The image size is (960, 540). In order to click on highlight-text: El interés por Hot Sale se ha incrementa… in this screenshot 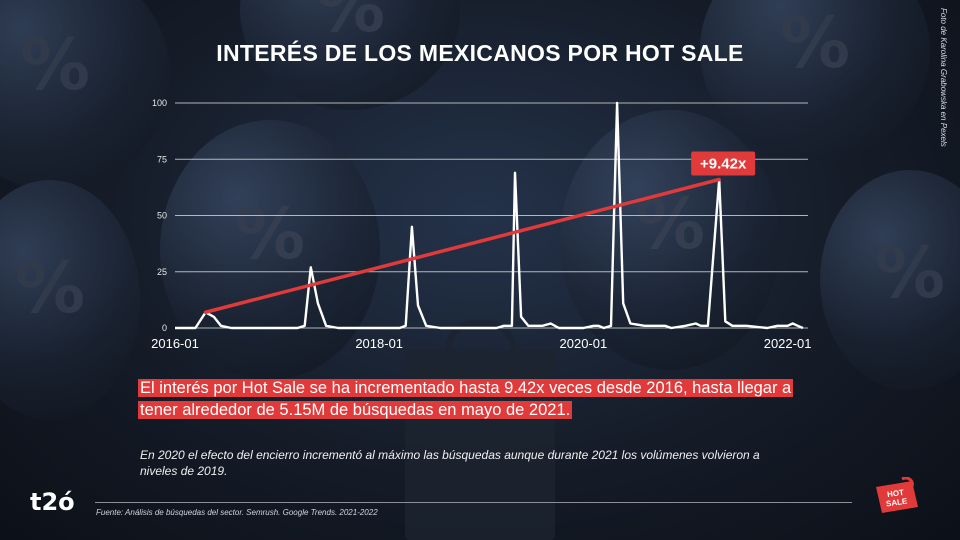, I will do `click(466, 399)`.